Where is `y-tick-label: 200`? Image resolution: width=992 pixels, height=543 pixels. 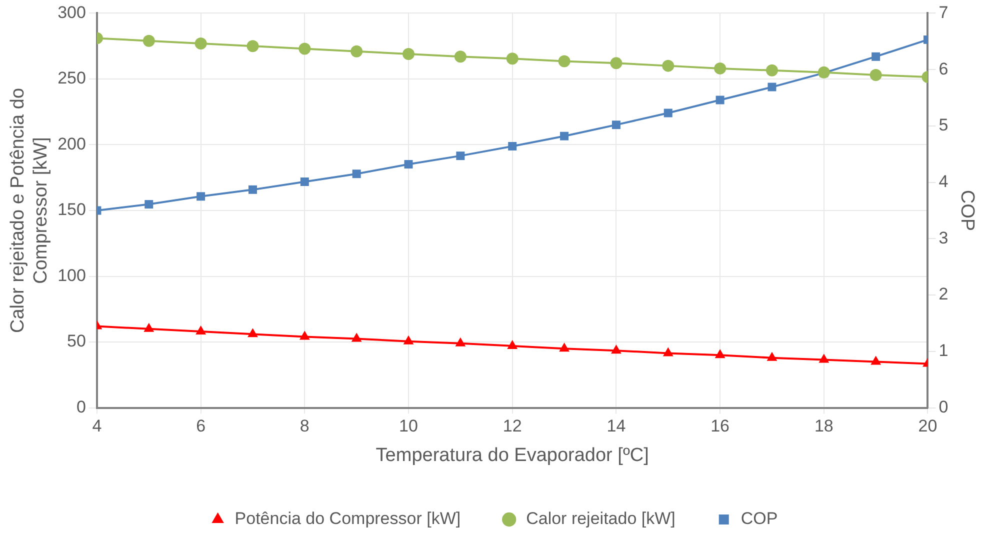
y-tick-label: 200 is located at coordinates (72, 144).